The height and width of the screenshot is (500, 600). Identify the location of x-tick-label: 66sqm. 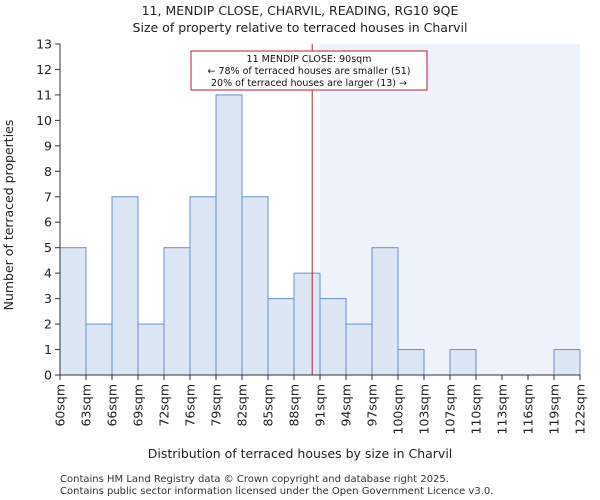
(112, 405).